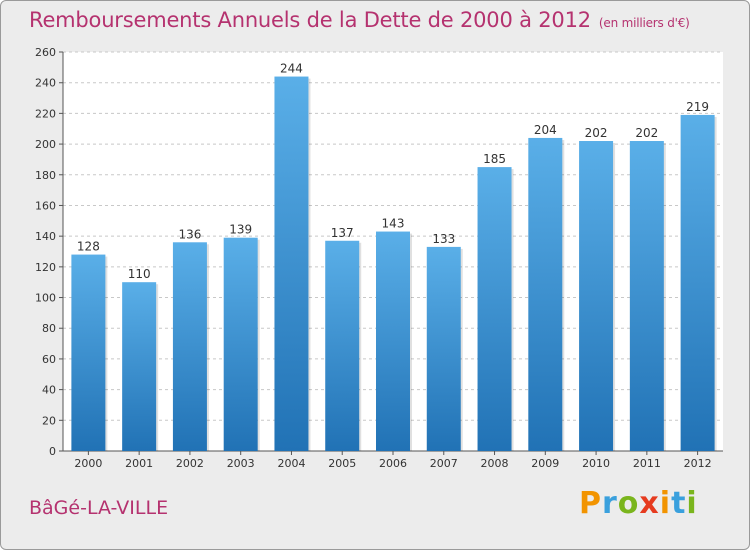  What do you see at coordinates (291, 69) in the screenshot?
I see `data-label-2004: 244` at bounding box center [291, 69].